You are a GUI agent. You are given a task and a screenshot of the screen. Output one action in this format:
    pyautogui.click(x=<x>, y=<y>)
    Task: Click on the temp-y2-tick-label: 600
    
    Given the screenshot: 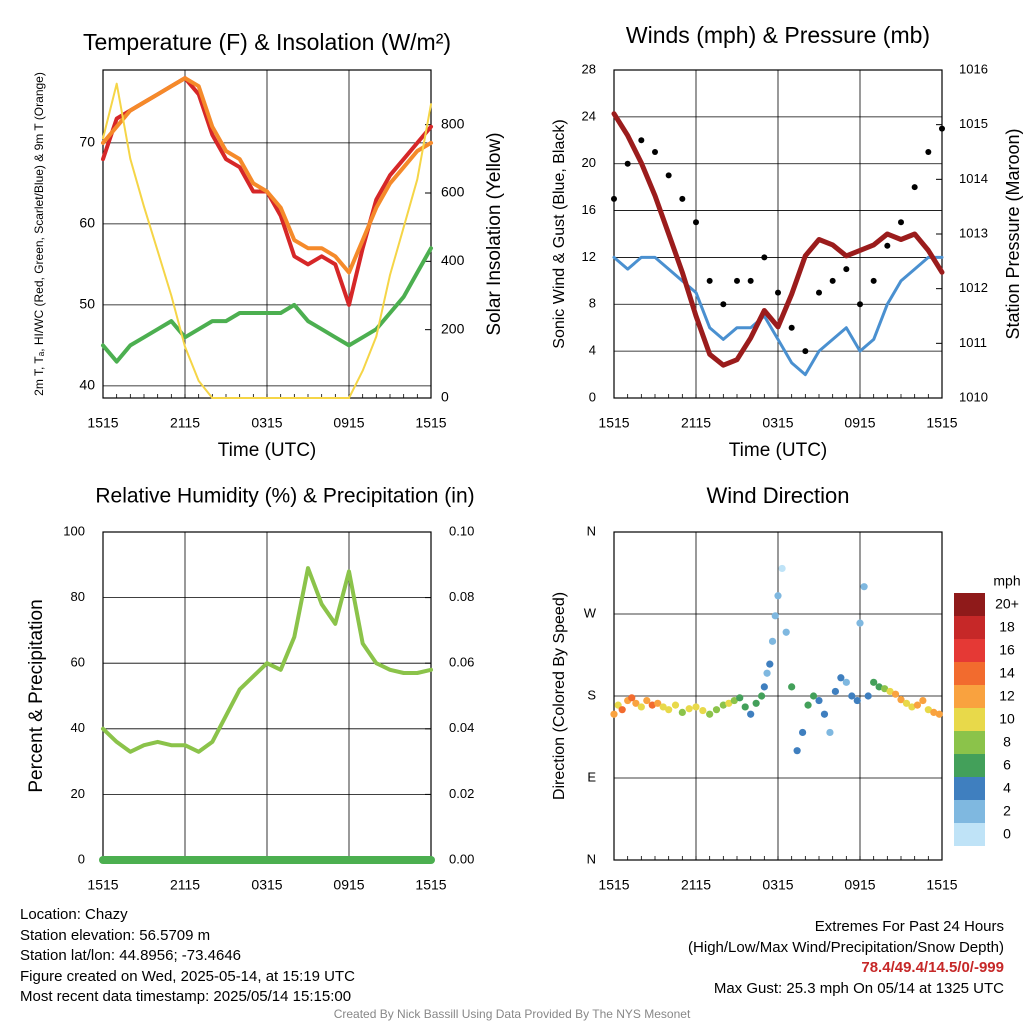 What is the action you would take?
    pyautogui.click(x=453, y=192)
    